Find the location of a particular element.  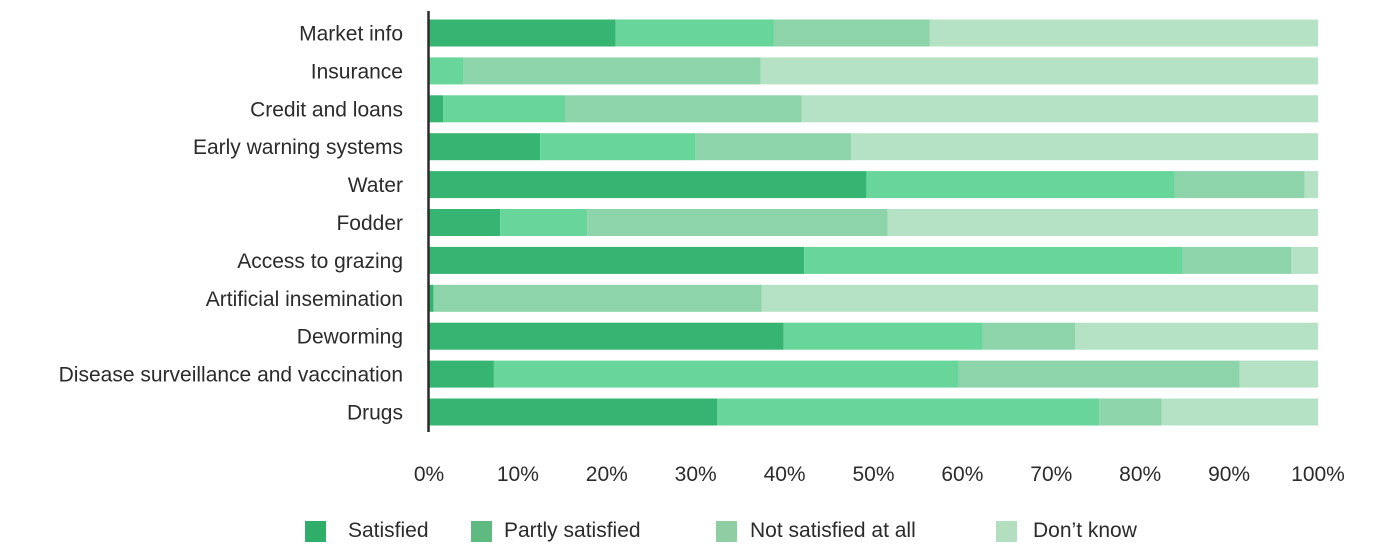

x-tick-label: 10% is located at coordinates (518, 474).